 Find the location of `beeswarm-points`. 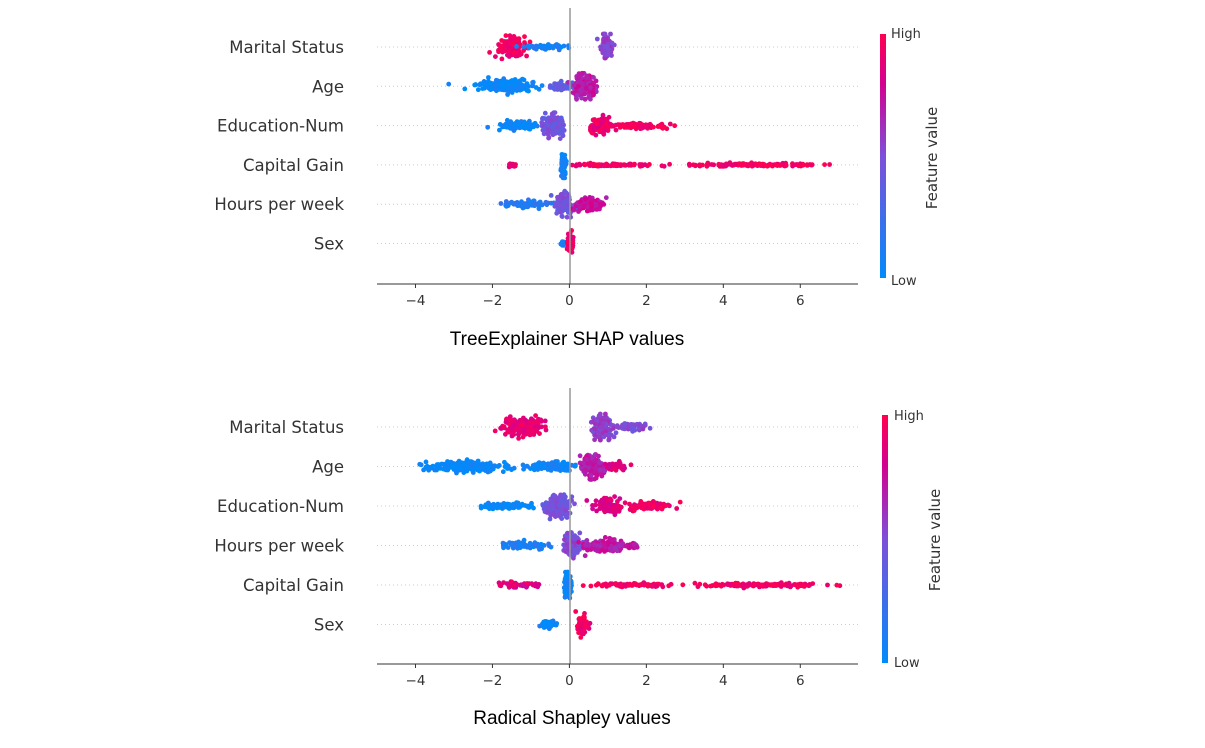

beeswarm-points is located at coordinates (639, 143).